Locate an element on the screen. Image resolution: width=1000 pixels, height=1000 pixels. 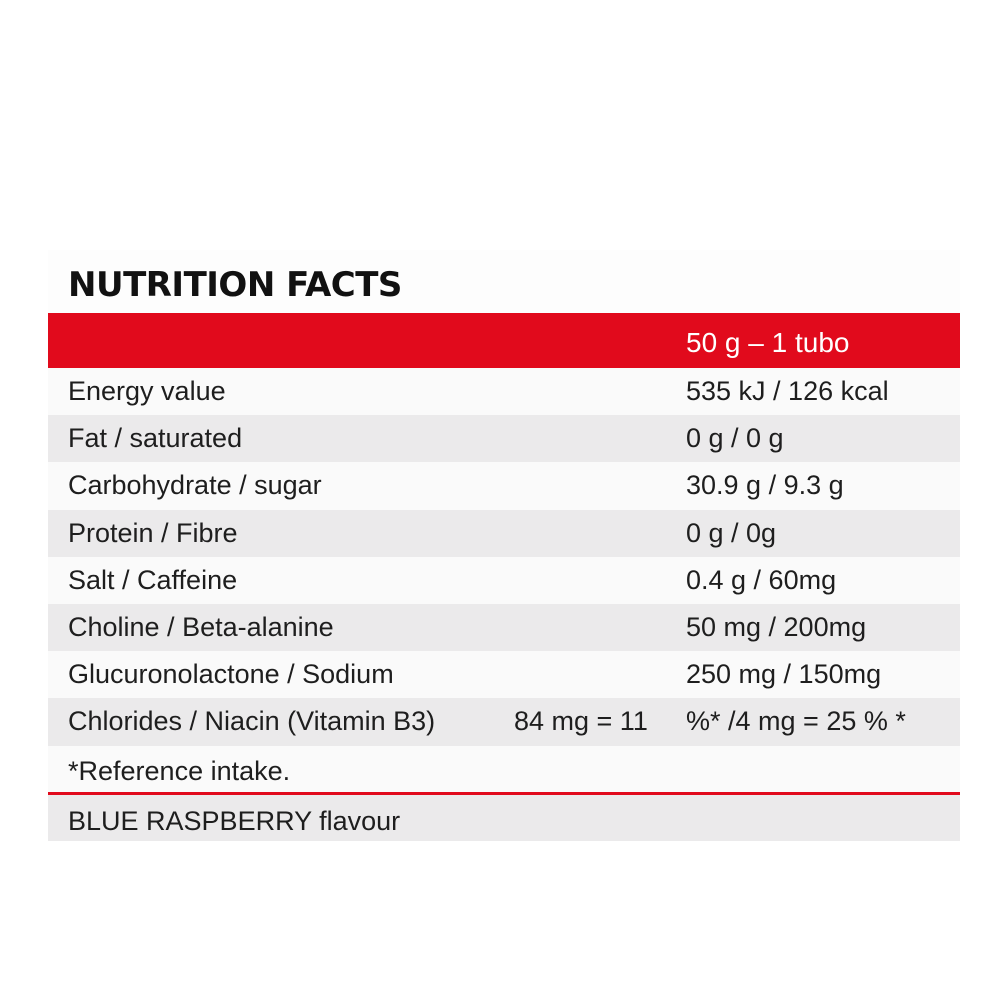
nutrient-value: 0 g / 0g is located at coordinates (731, 532).